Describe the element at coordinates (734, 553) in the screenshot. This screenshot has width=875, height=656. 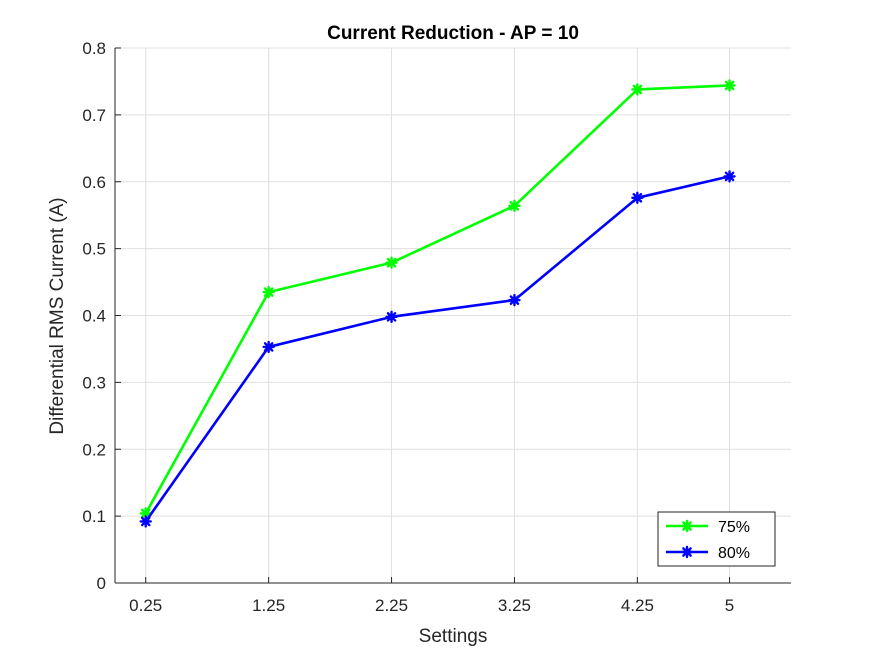
I see `legend-label: 80%` at that location.